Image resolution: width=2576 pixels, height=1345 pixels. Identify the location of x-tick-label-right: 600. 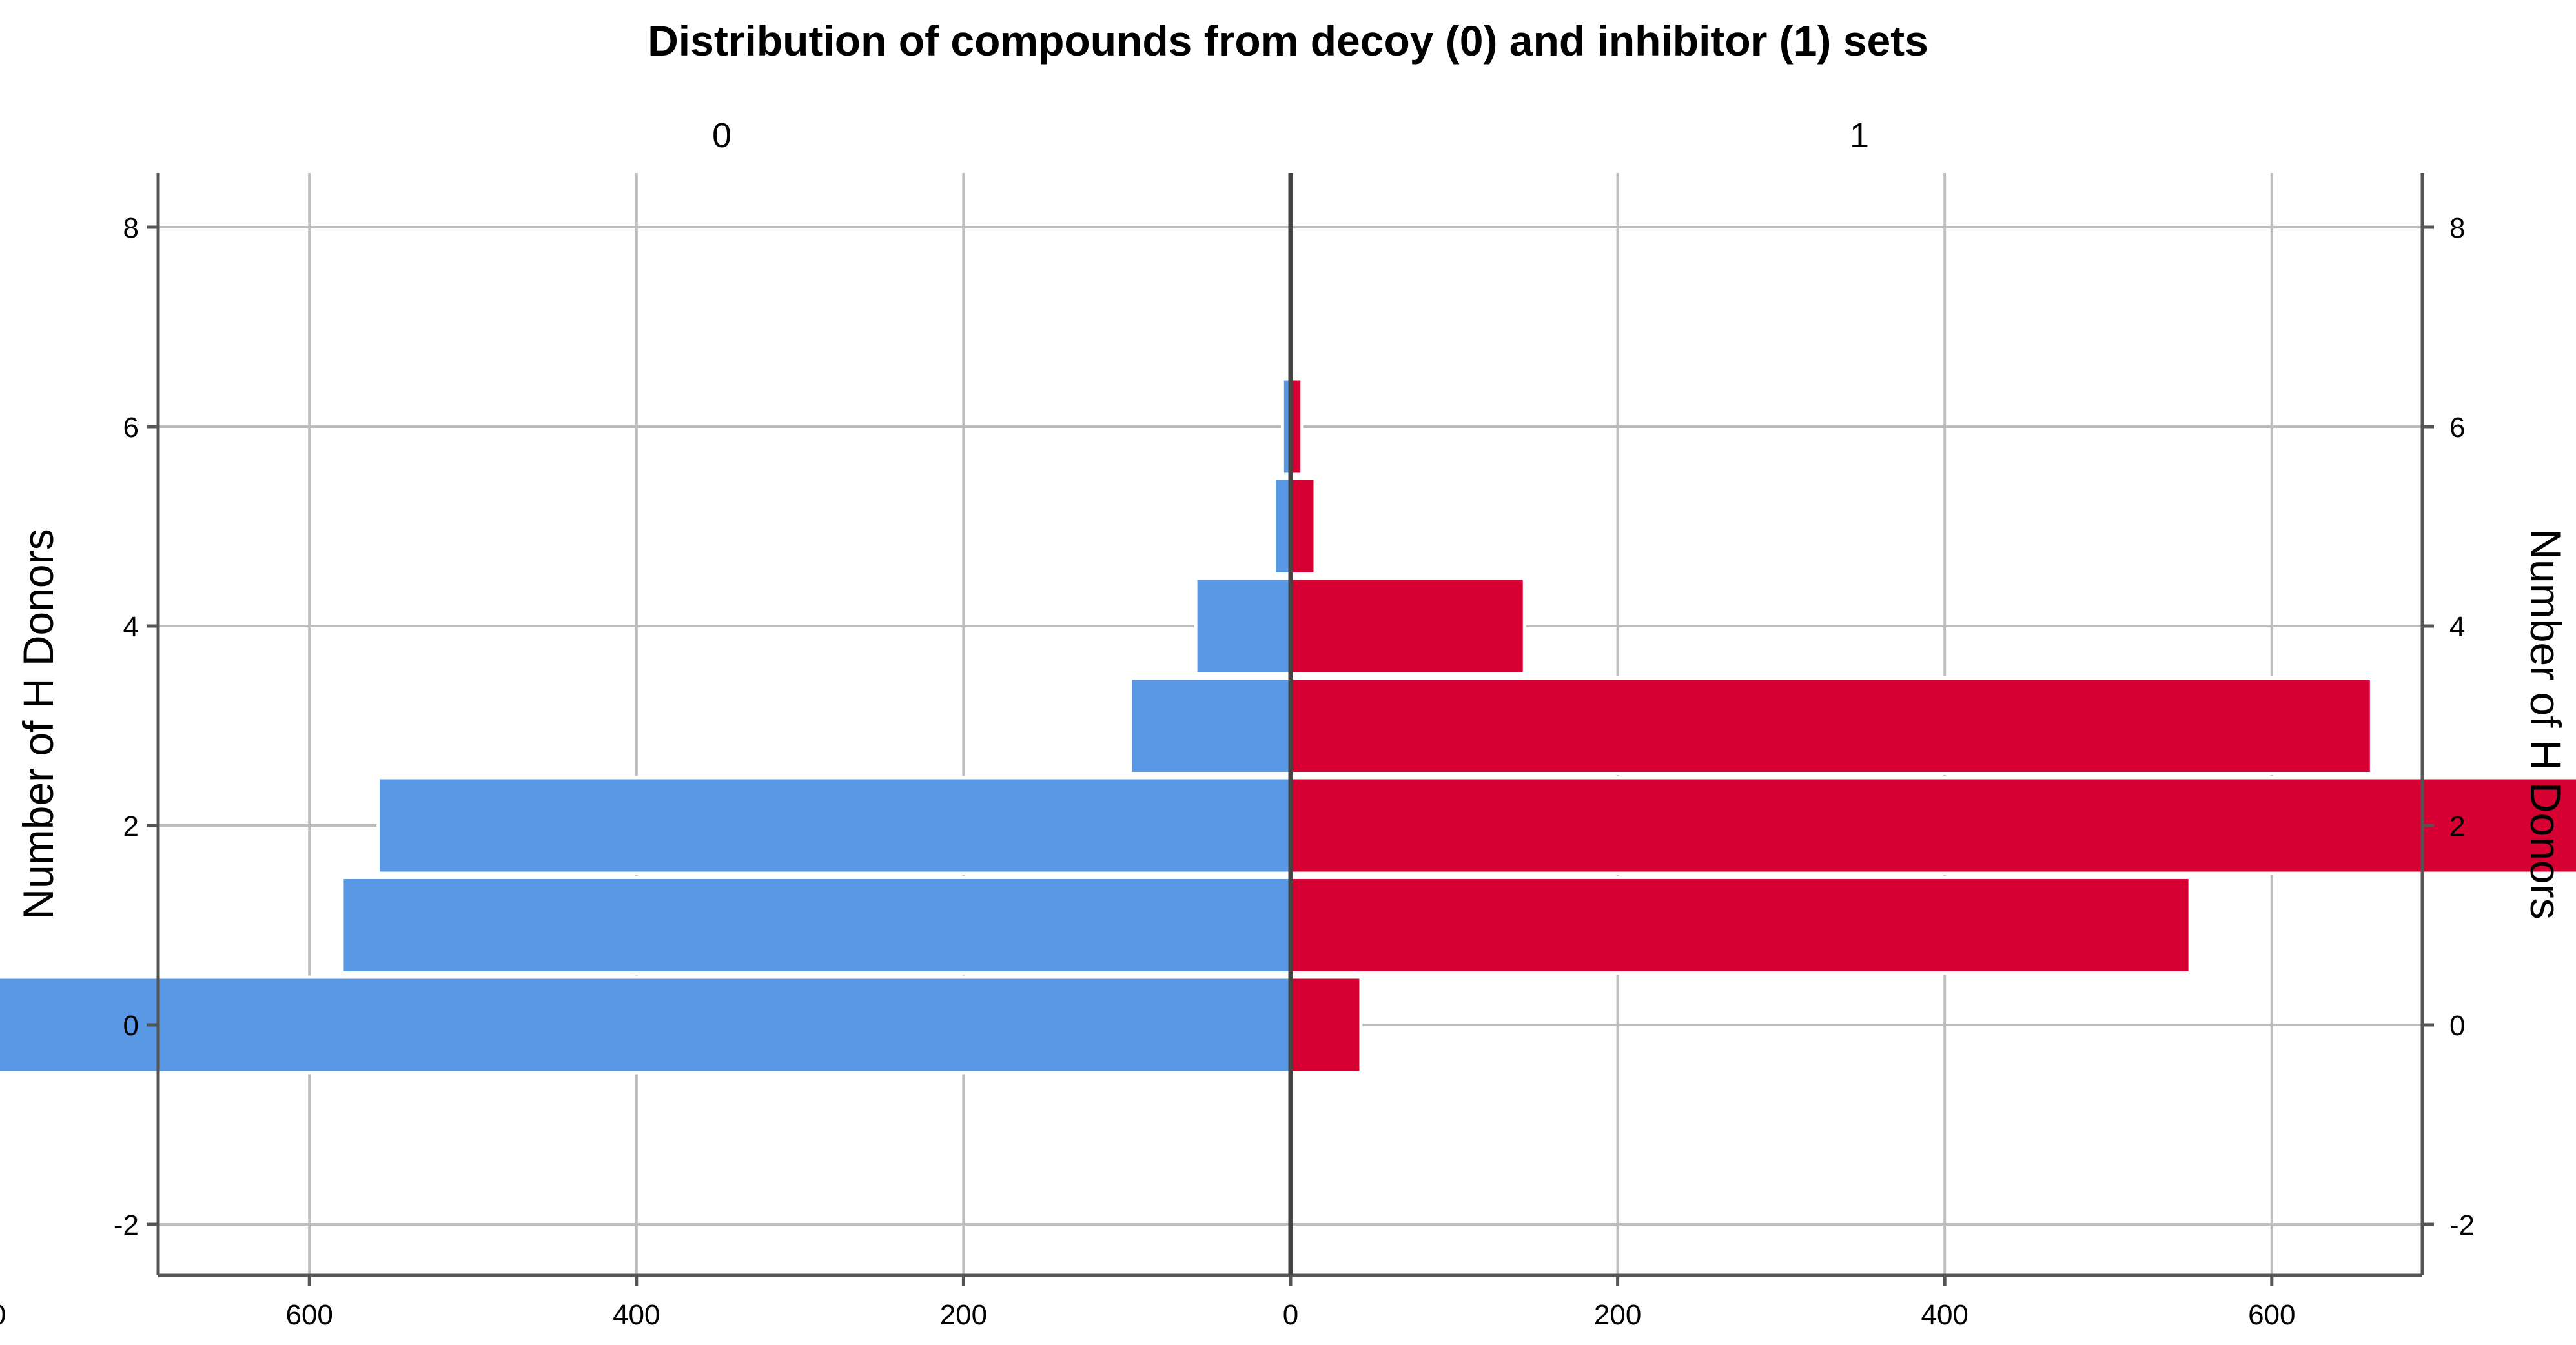
(2272, 1315).